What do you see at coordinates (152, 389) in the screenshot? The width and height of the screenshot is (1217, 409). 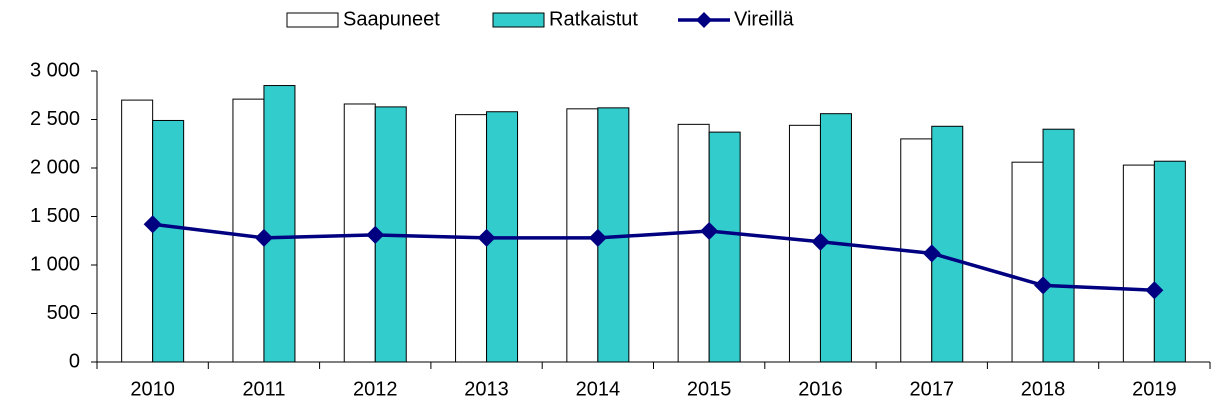 I see `x-tick-label: 2010` at bounding box center [152, 389].